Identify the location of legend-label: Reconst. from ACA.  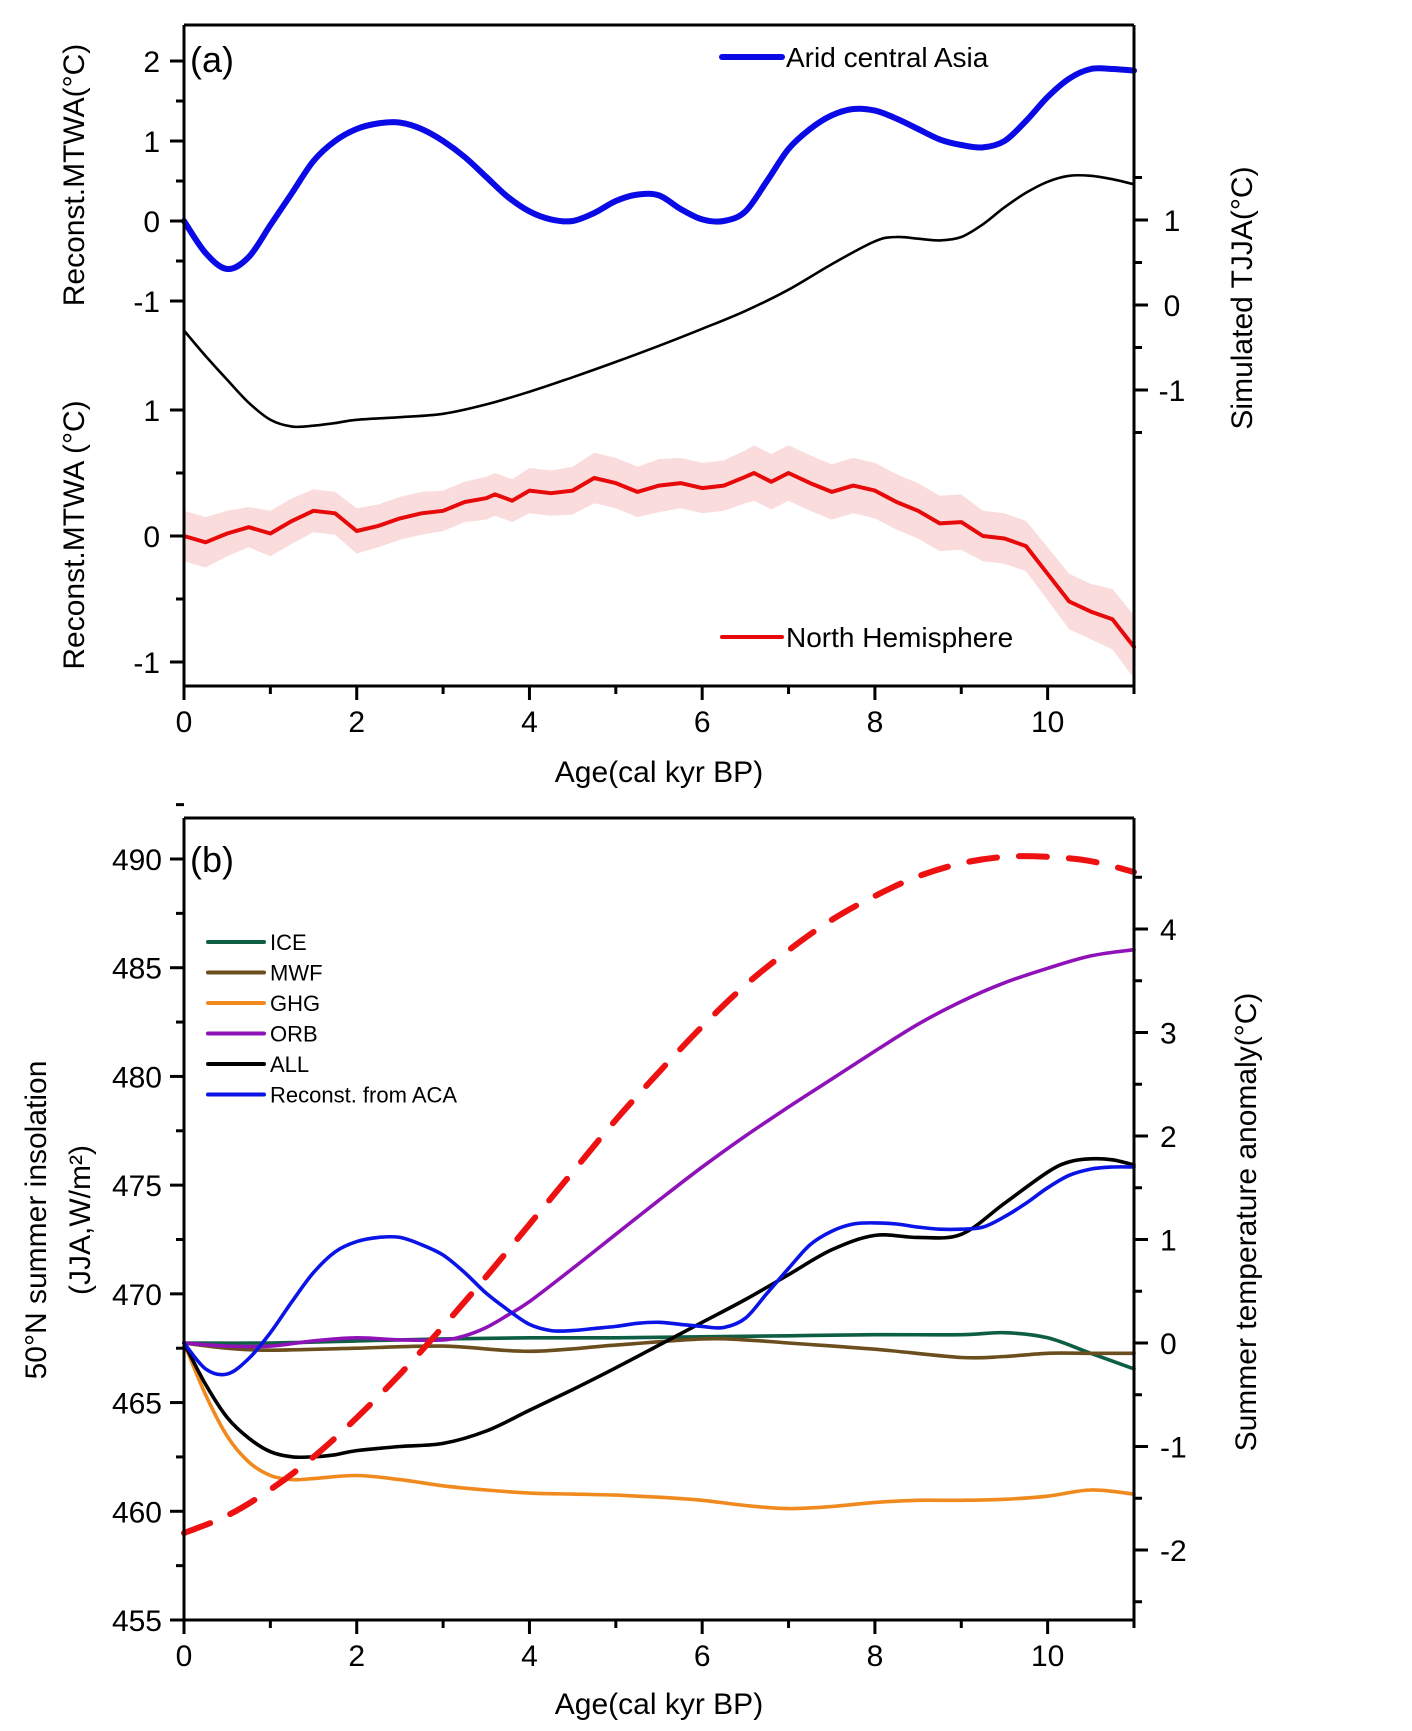
(363, 1095).